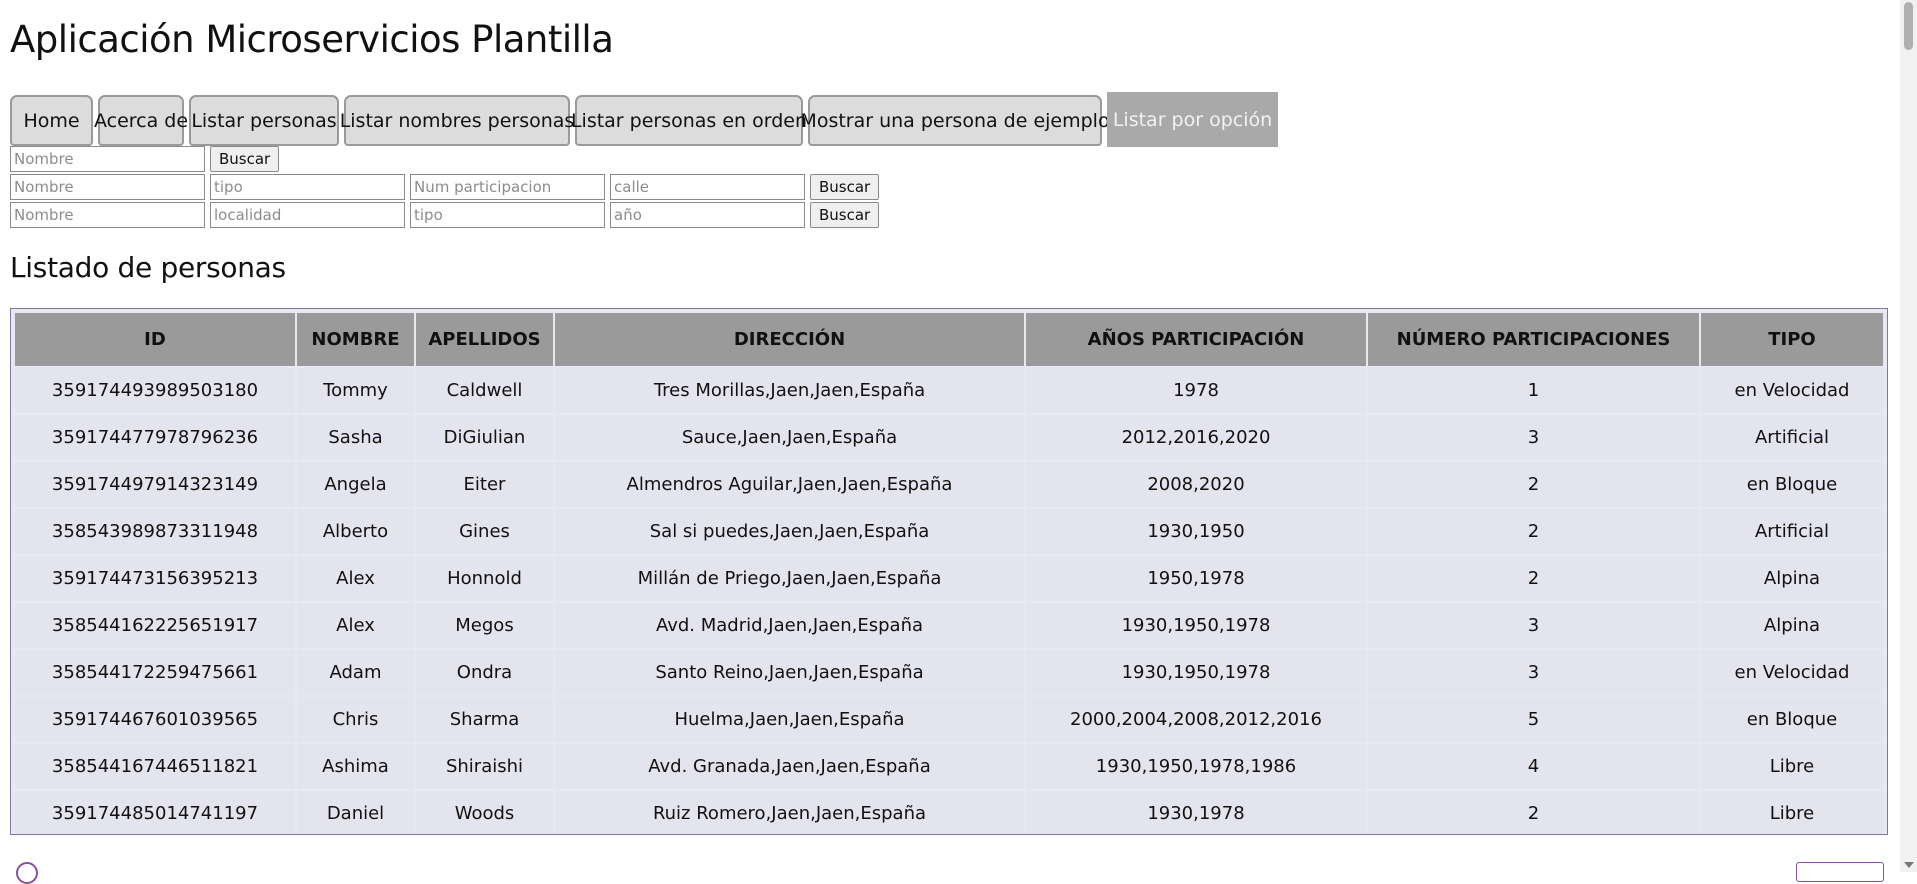 The height and width of the screenshot is (884, 1917). I want to click on cell-id: 359174485014741197, so click(155, 812).